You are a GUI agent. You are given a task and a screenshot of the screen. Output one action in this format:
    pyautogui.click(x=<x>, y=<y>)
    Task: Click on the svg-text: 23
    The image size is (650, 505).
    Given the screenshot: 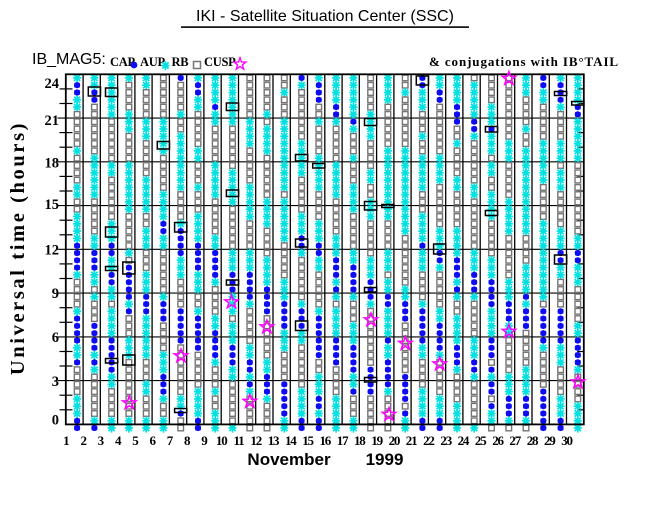 What is the action you would take?
    pyautogui.click(x=446, y=440)
    